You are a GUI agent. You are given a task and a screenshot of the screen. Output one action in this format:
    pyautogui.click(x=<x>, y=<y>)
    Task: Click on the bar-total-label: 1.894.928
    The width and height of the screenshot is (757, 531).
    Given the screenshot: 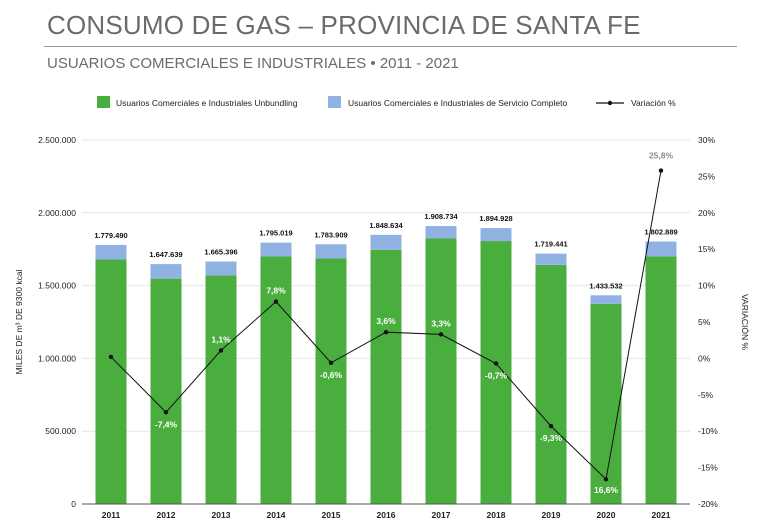 What is the action you would take?
    pyautogui.click(x=495, y=218)
    